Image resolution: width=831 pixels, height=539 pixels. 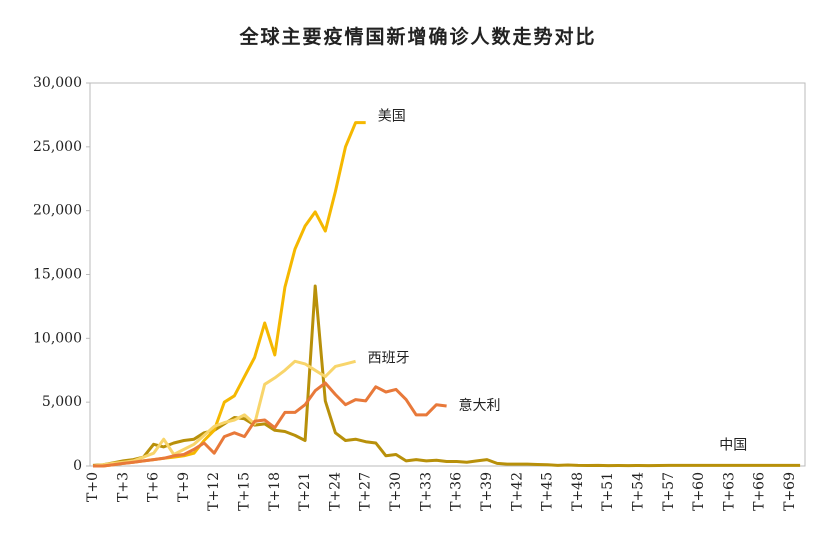 I want to click on x-tick-label: T+63, so click(x=729, y=491).